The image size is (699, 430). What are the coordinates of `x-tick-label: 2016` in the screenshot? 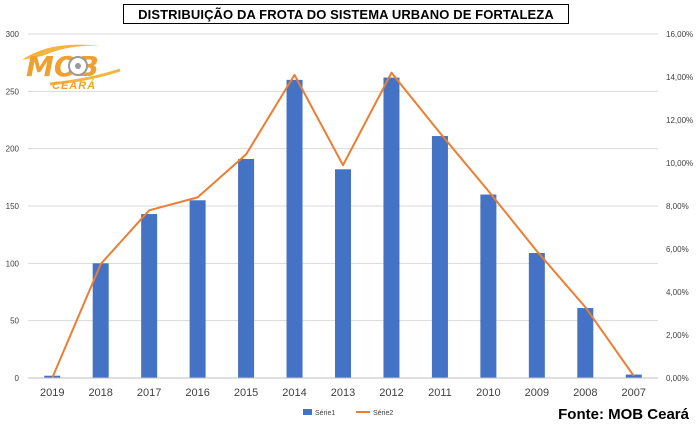 It's located at (197, 393).